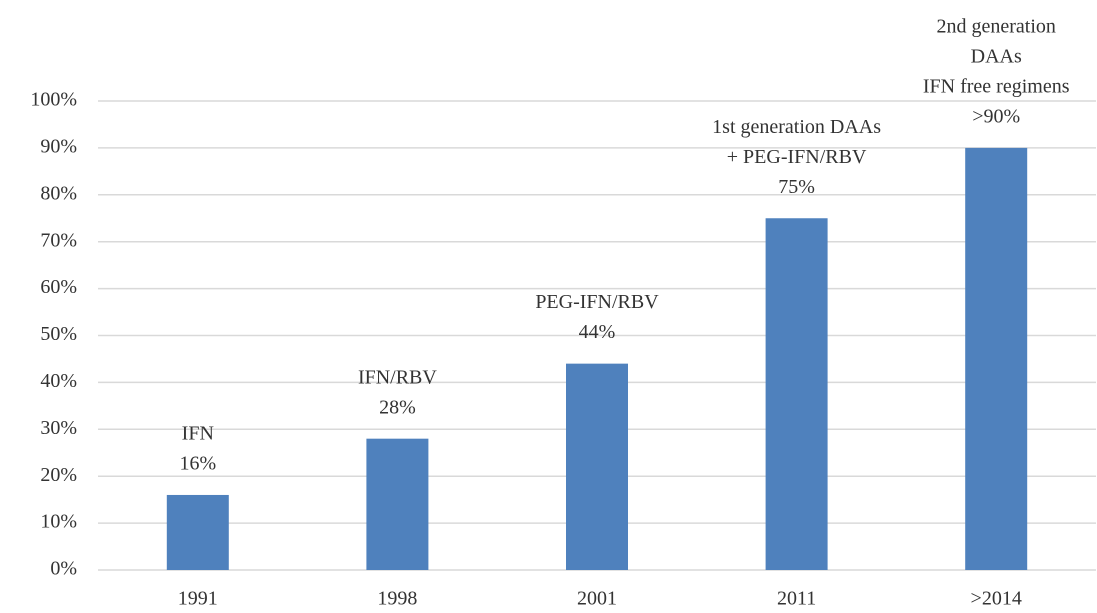 The height and width of the screenshot is (613, 1097). Describe the element at coordinates (996, 56) in the screenshot. I see `annotation: DAAs` at that location.